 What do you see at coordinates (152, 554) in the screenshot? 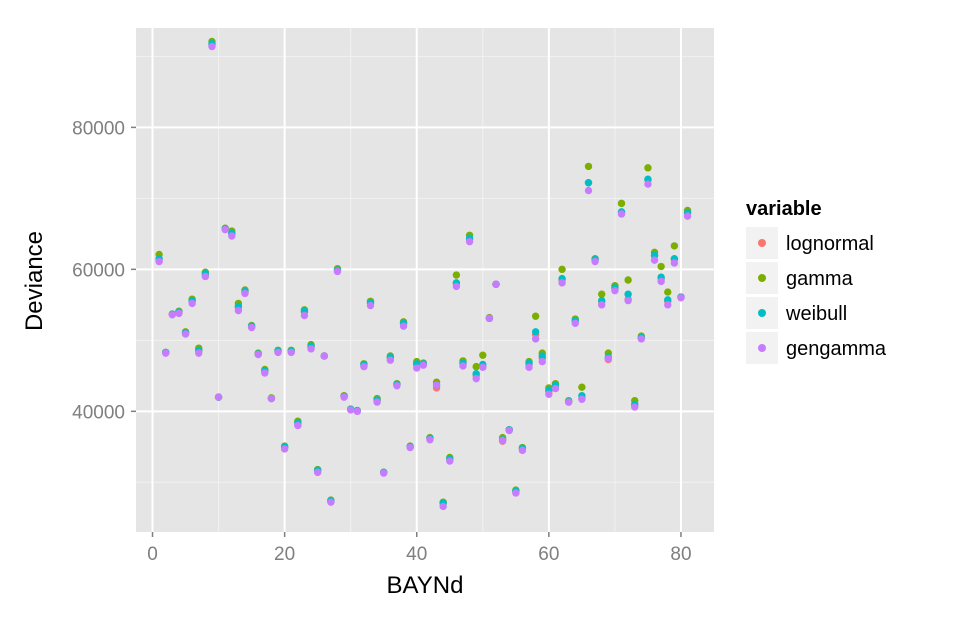
I see `x-tick-label: 0` at bounding box center [152, 554].